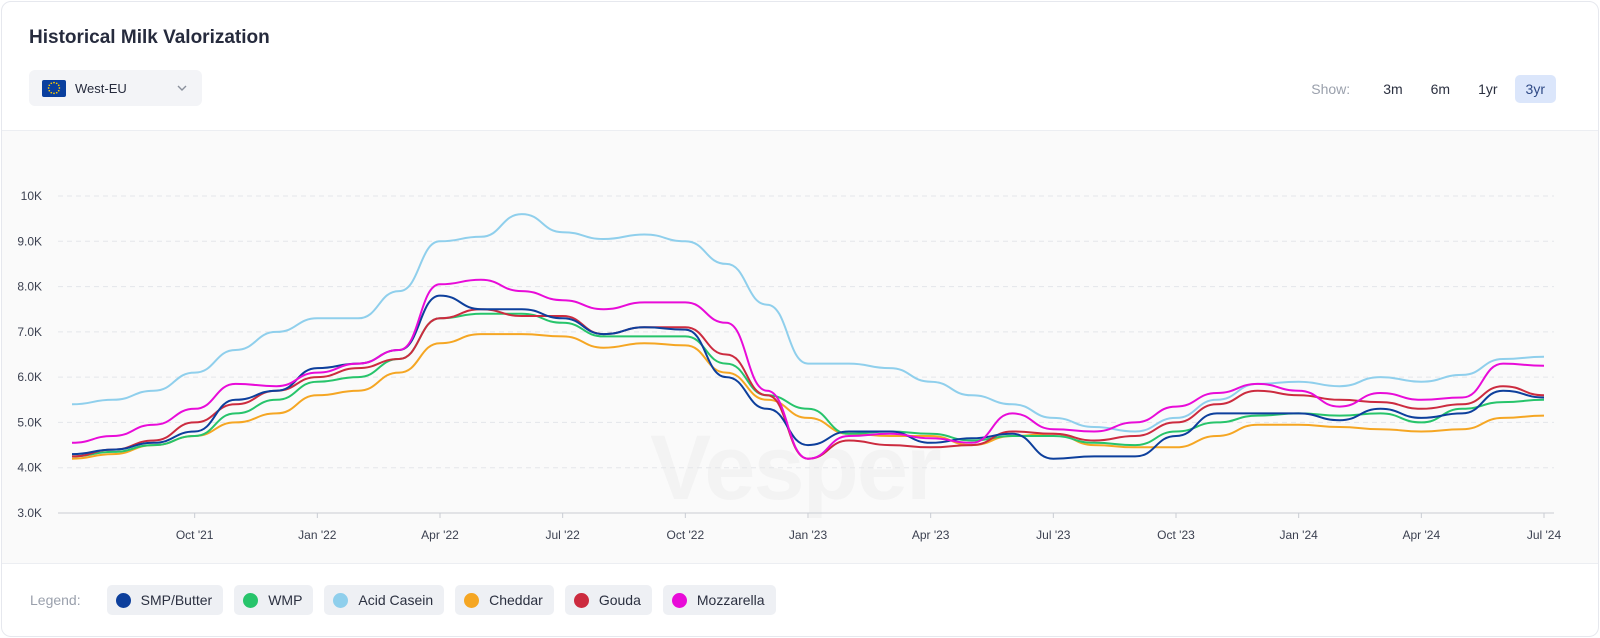 Image resolution: width=1600 pixels, height=638 pixels. Describe the element at coordinates (1440, 89) in the screenshot. I see `range-6m-button: 6m` at that location.